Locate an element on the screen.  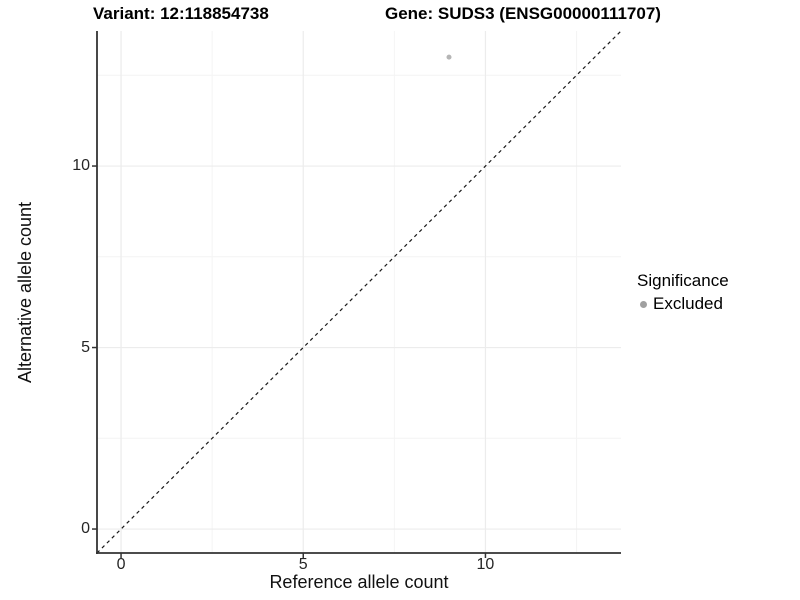
legend-item-excluded: Excluded is located at coordinates (683, 304).